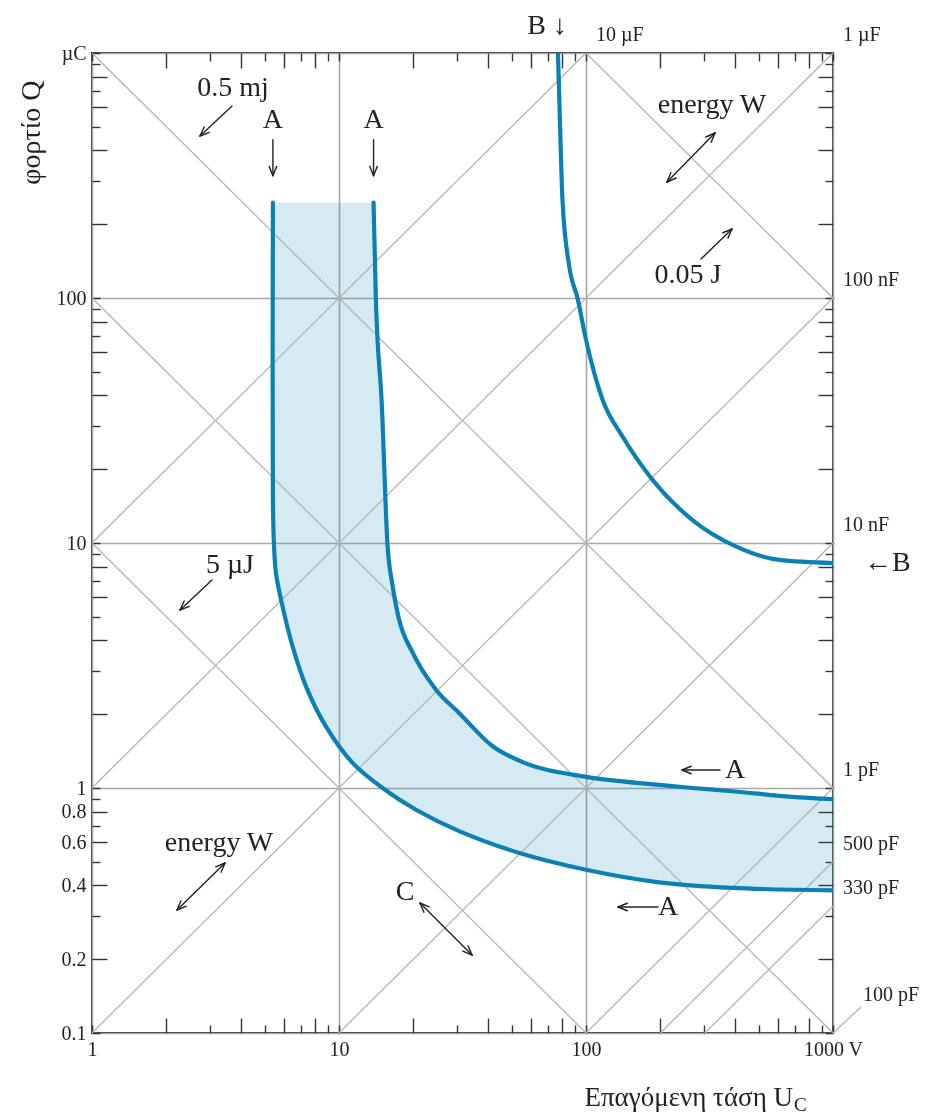 Image resolution: width=927 pixels, height=1116 pixels. I want to click on x-tick-label: 1000 V, so click(833, 1048).